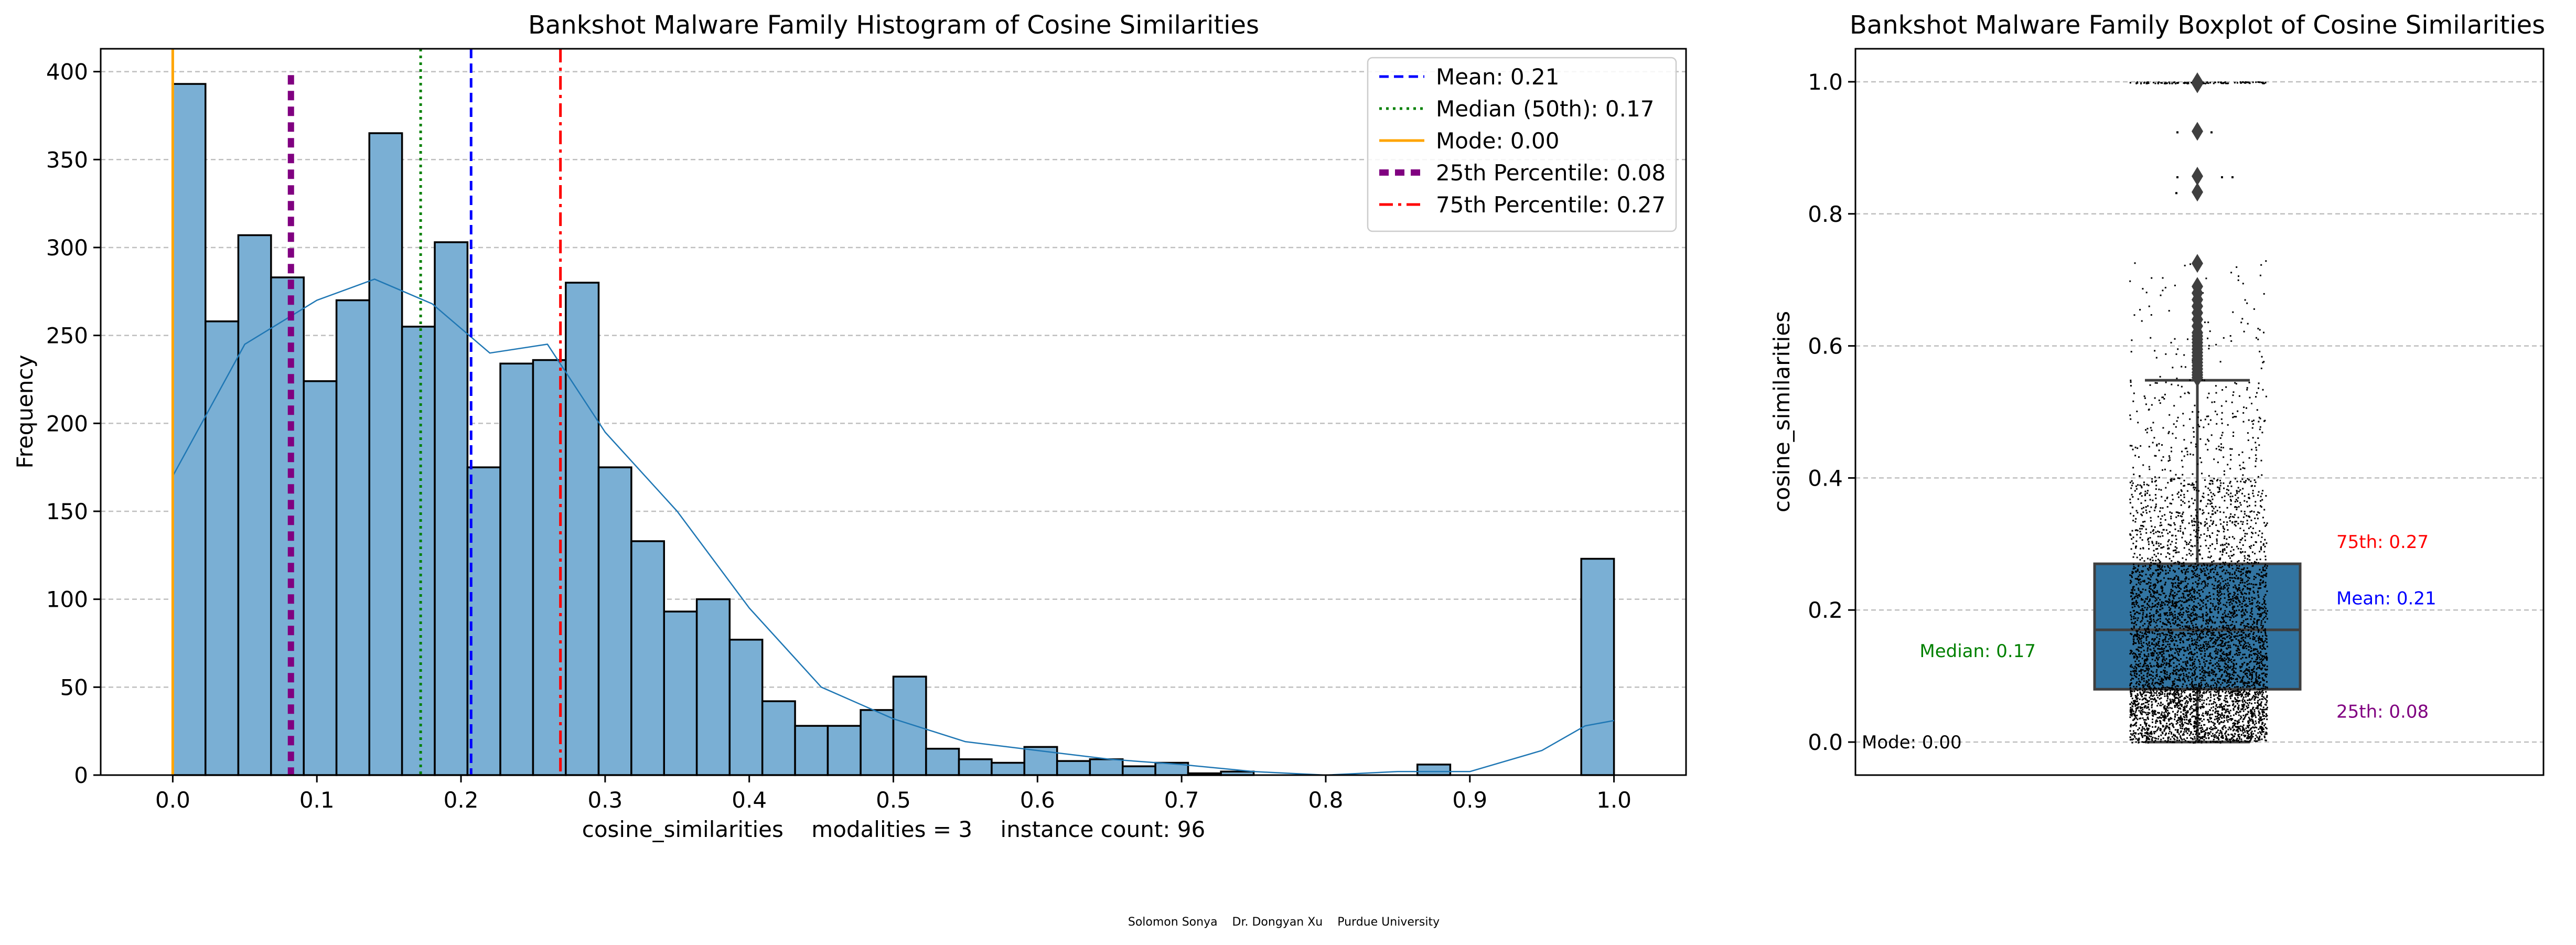 This screenshot has height=945, width=2576. I want to click on y-tick-label: 0, so click(81, 775).